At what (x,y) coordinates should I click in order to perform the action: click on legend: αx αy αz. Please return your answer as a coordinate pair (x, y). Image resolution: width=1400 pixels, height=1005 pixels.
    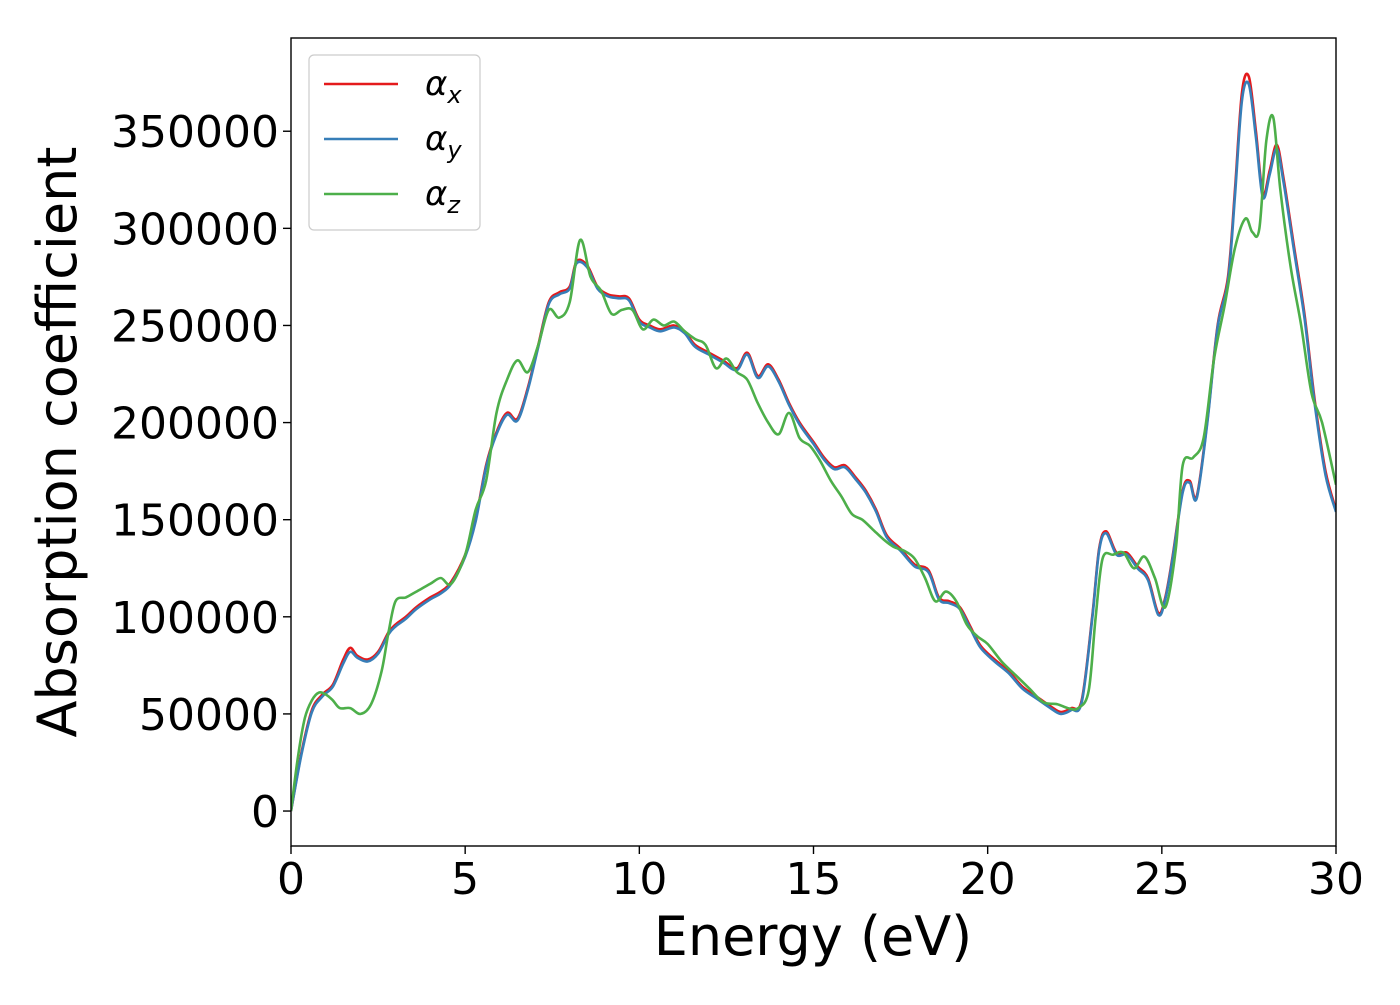
    Looking at the image, I should click on (394, 142).